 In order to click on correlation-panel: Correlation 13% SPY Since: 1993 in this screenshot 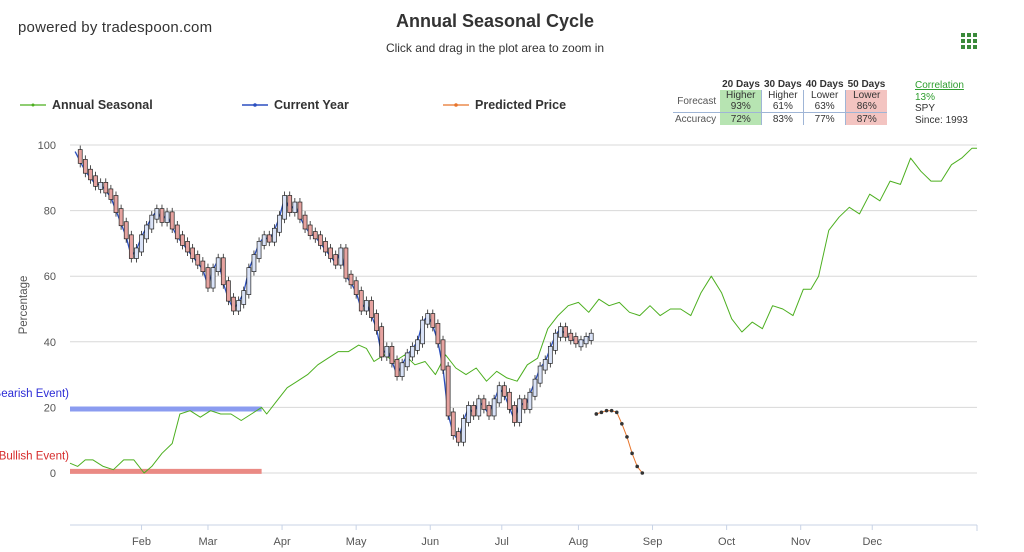, I will do `click(941, 103)`.